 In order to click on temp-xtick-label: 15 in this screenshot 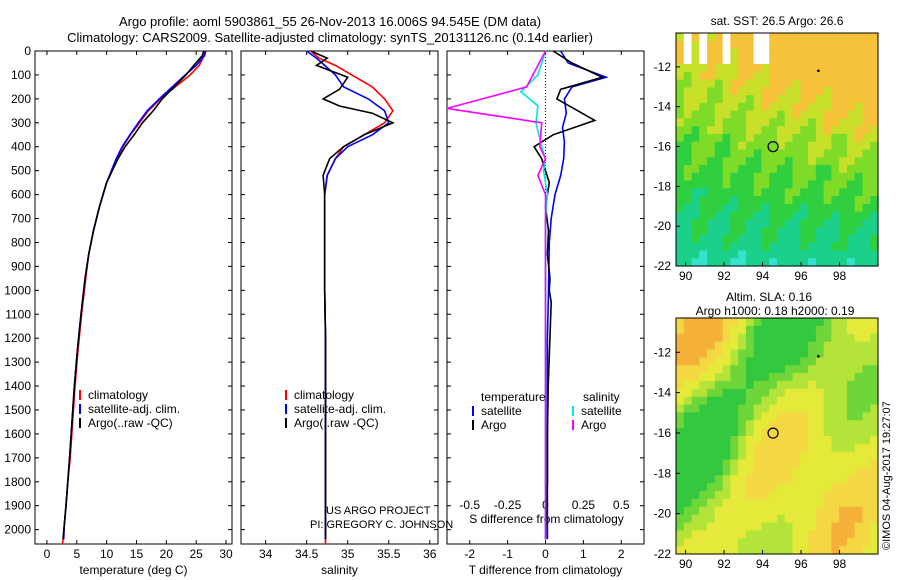, I will do `click(137, 554)`.